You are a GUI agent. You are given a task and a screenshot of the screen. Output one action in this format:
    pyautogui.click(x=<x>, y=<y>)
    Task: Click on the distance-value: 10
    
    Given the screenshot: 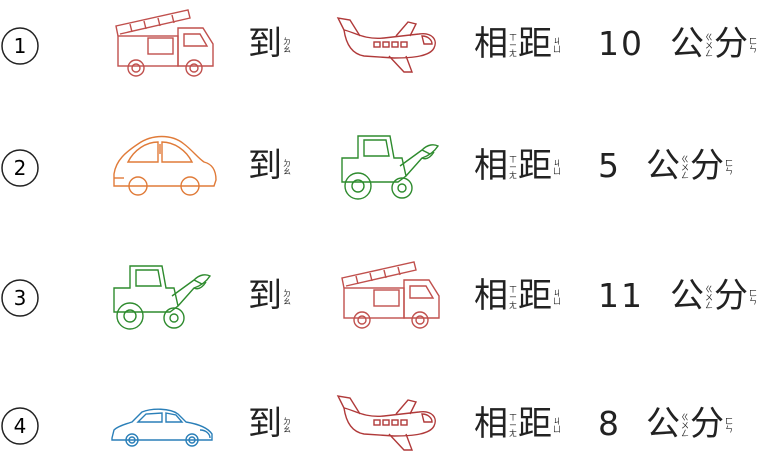 What is the action you would take?
    pyautogui.click(x=621, y=43)
    